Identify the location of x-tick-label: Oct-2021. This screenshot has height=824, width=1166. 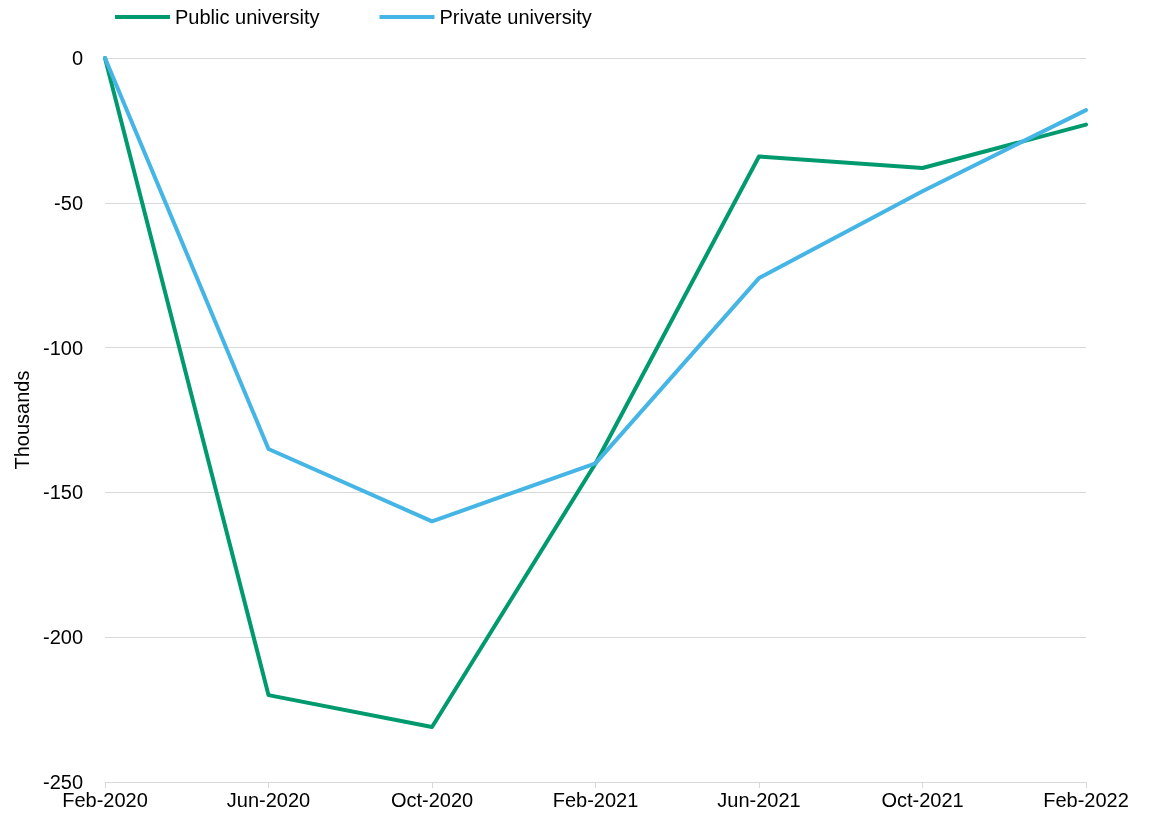
(922, 800).